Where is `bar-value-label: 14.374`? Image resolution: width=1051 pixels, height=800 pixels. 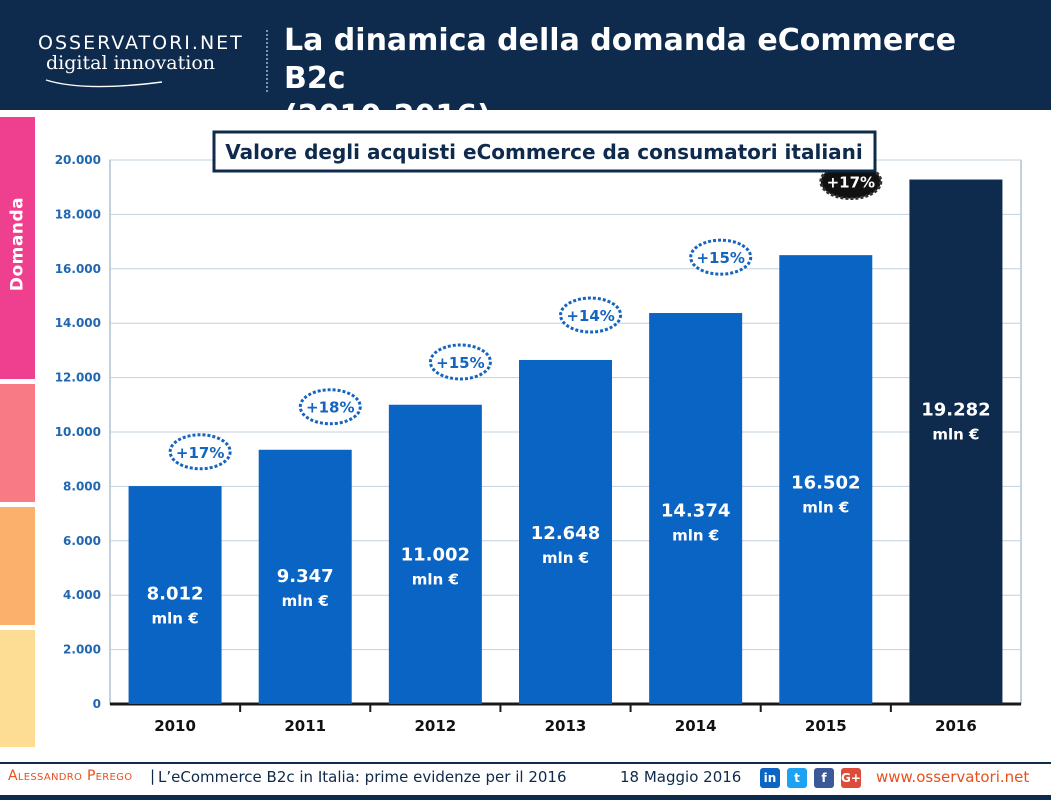
bar-value-label: 14.374 is located at coordinates (695, 510).